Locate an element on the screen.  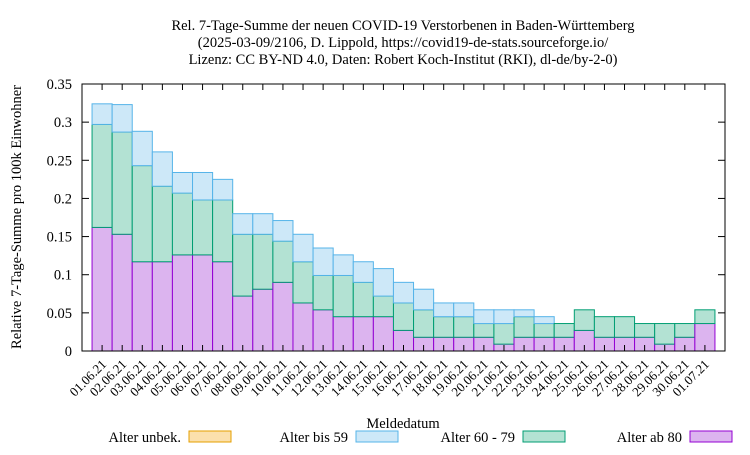
y-tick-label: 0.35 is located at coordinates (59, 85).